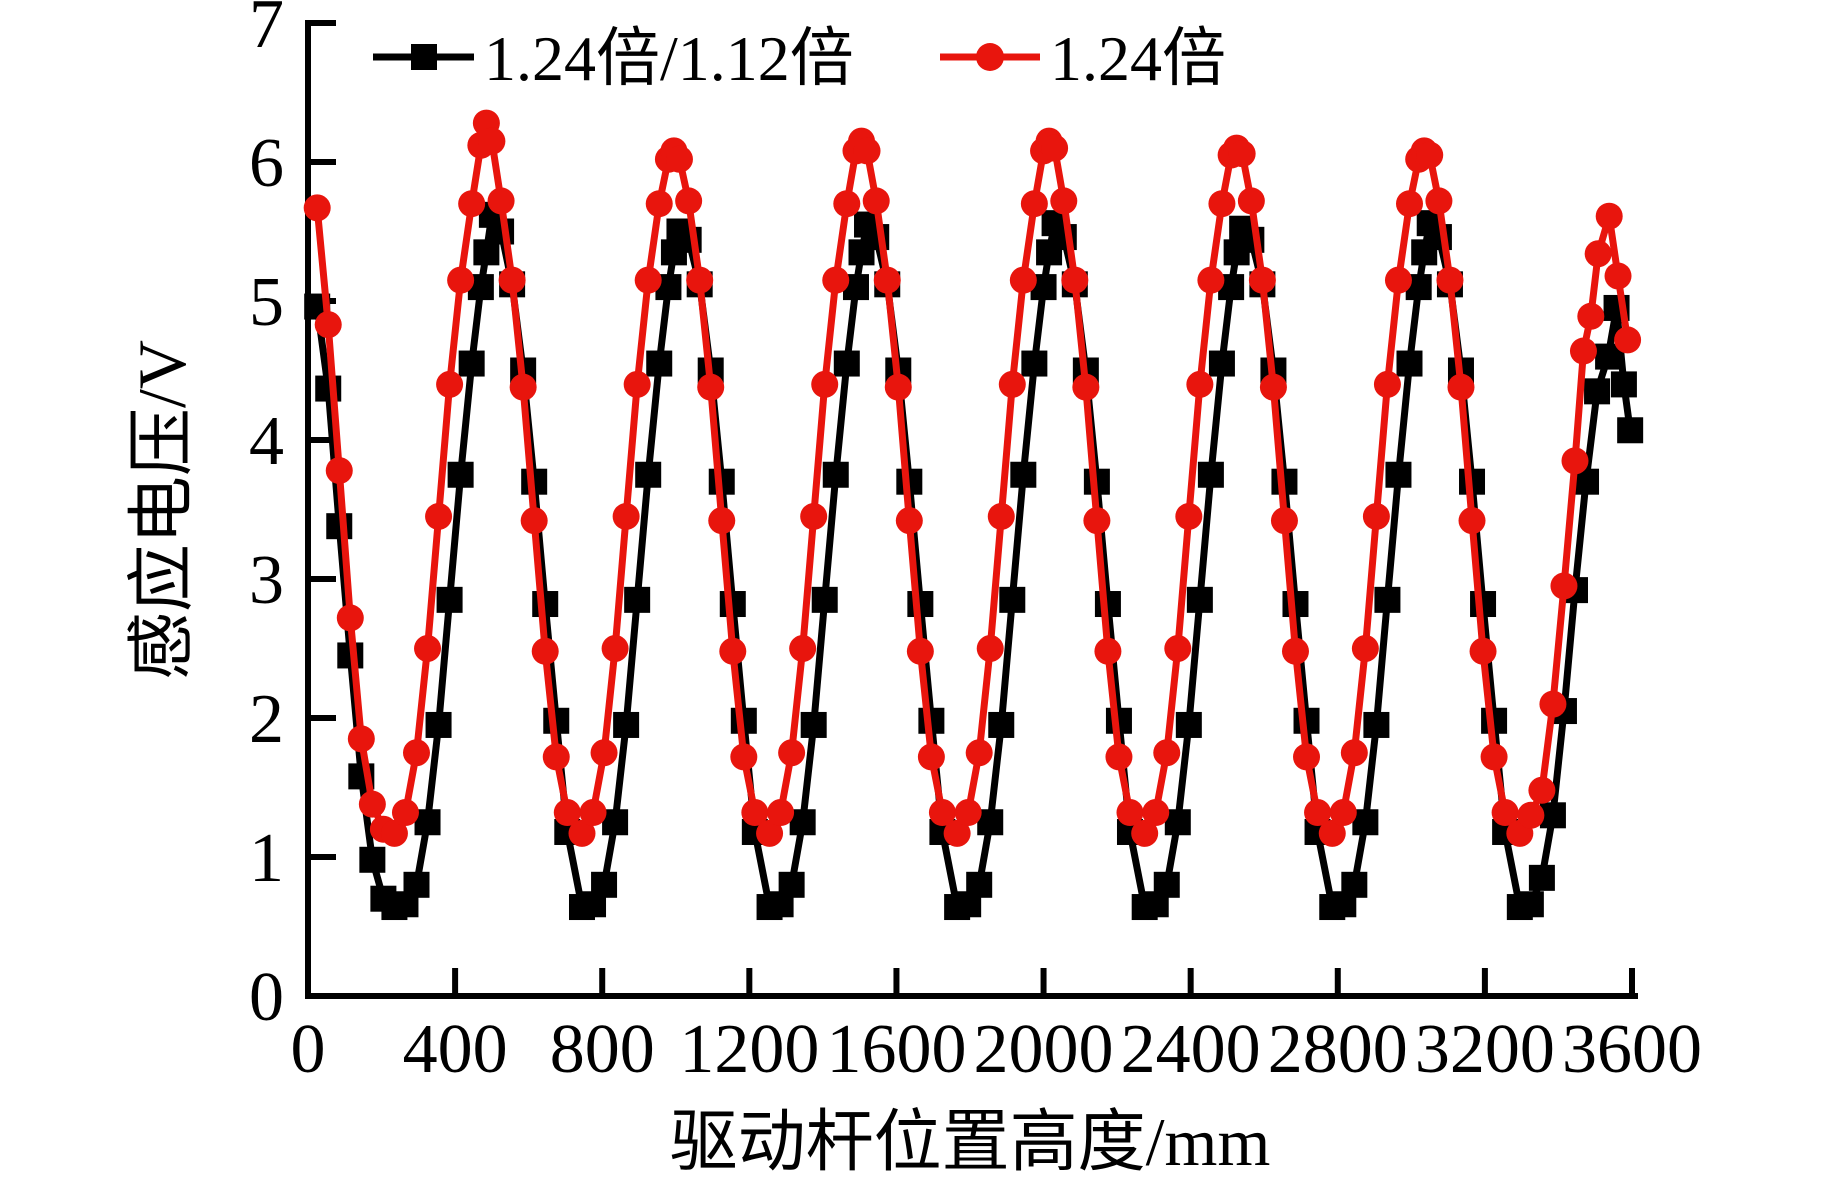 The image size is (1843, 1180). What do you see at coordinates (266, 997) in the screenshot?
I see `y-tick-label: 0` at bounding box center [266, 997].